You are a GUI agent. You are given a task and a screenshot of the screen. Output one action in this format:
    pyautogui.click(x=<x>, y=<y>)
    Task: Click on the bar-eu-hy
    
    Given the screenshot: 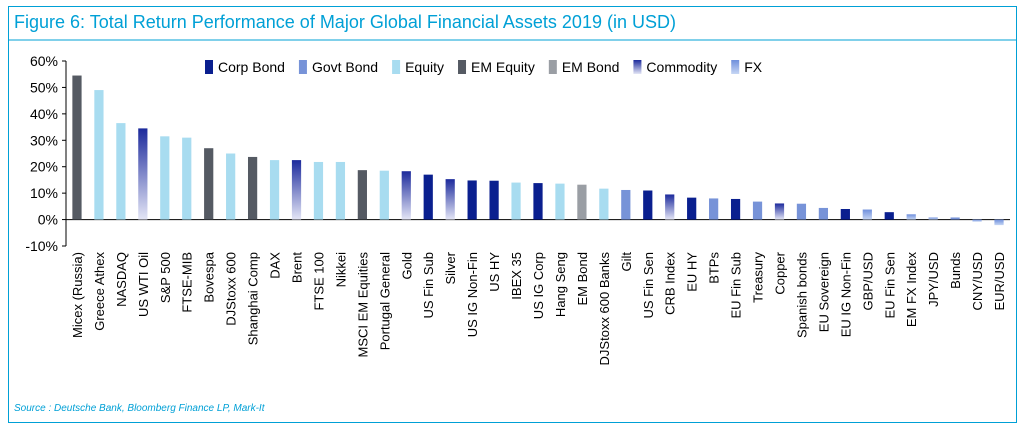 What is the action you would take?
    pyautogui.click(x=692, y=208)
    